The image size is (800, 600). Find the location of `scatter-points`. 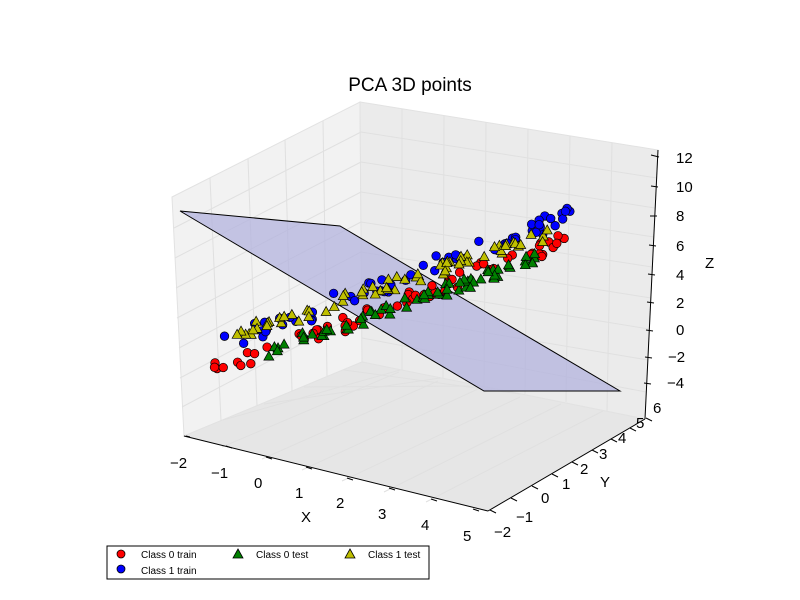

scatter-points is located at coordinates (392, 288).